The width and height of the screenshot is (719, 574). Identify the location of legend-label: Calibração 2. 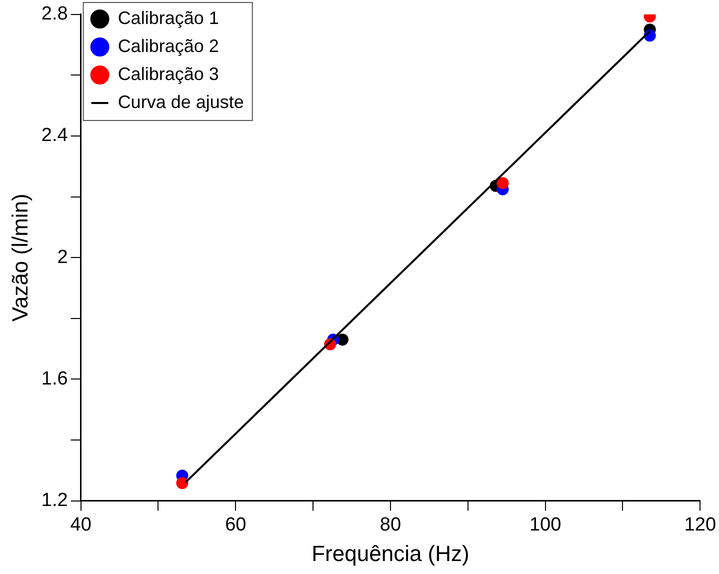
(168, 46).